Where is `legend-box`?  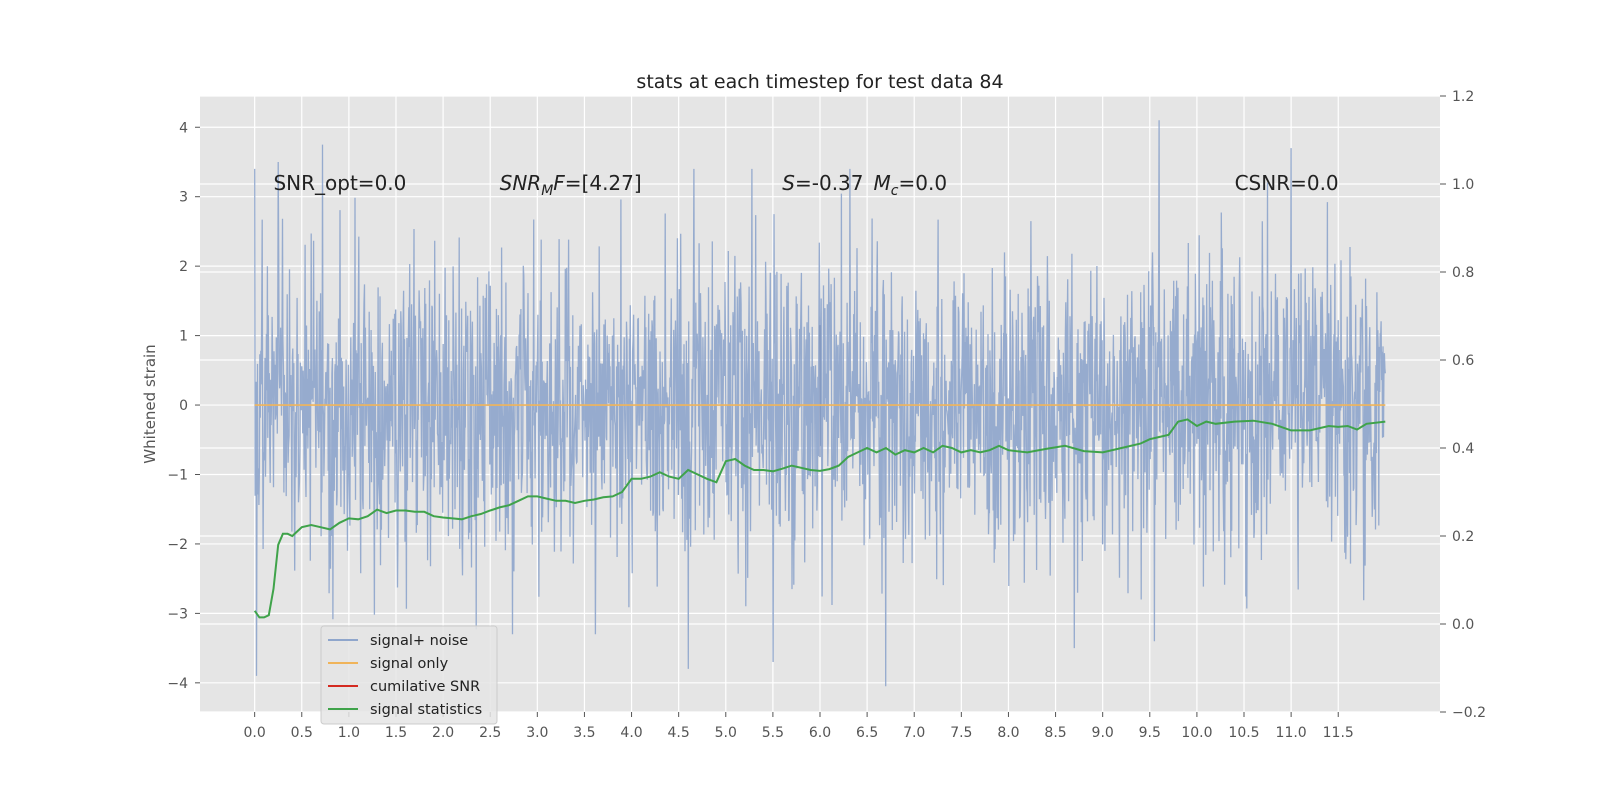 legend-box is located at coordinates (409, 675).